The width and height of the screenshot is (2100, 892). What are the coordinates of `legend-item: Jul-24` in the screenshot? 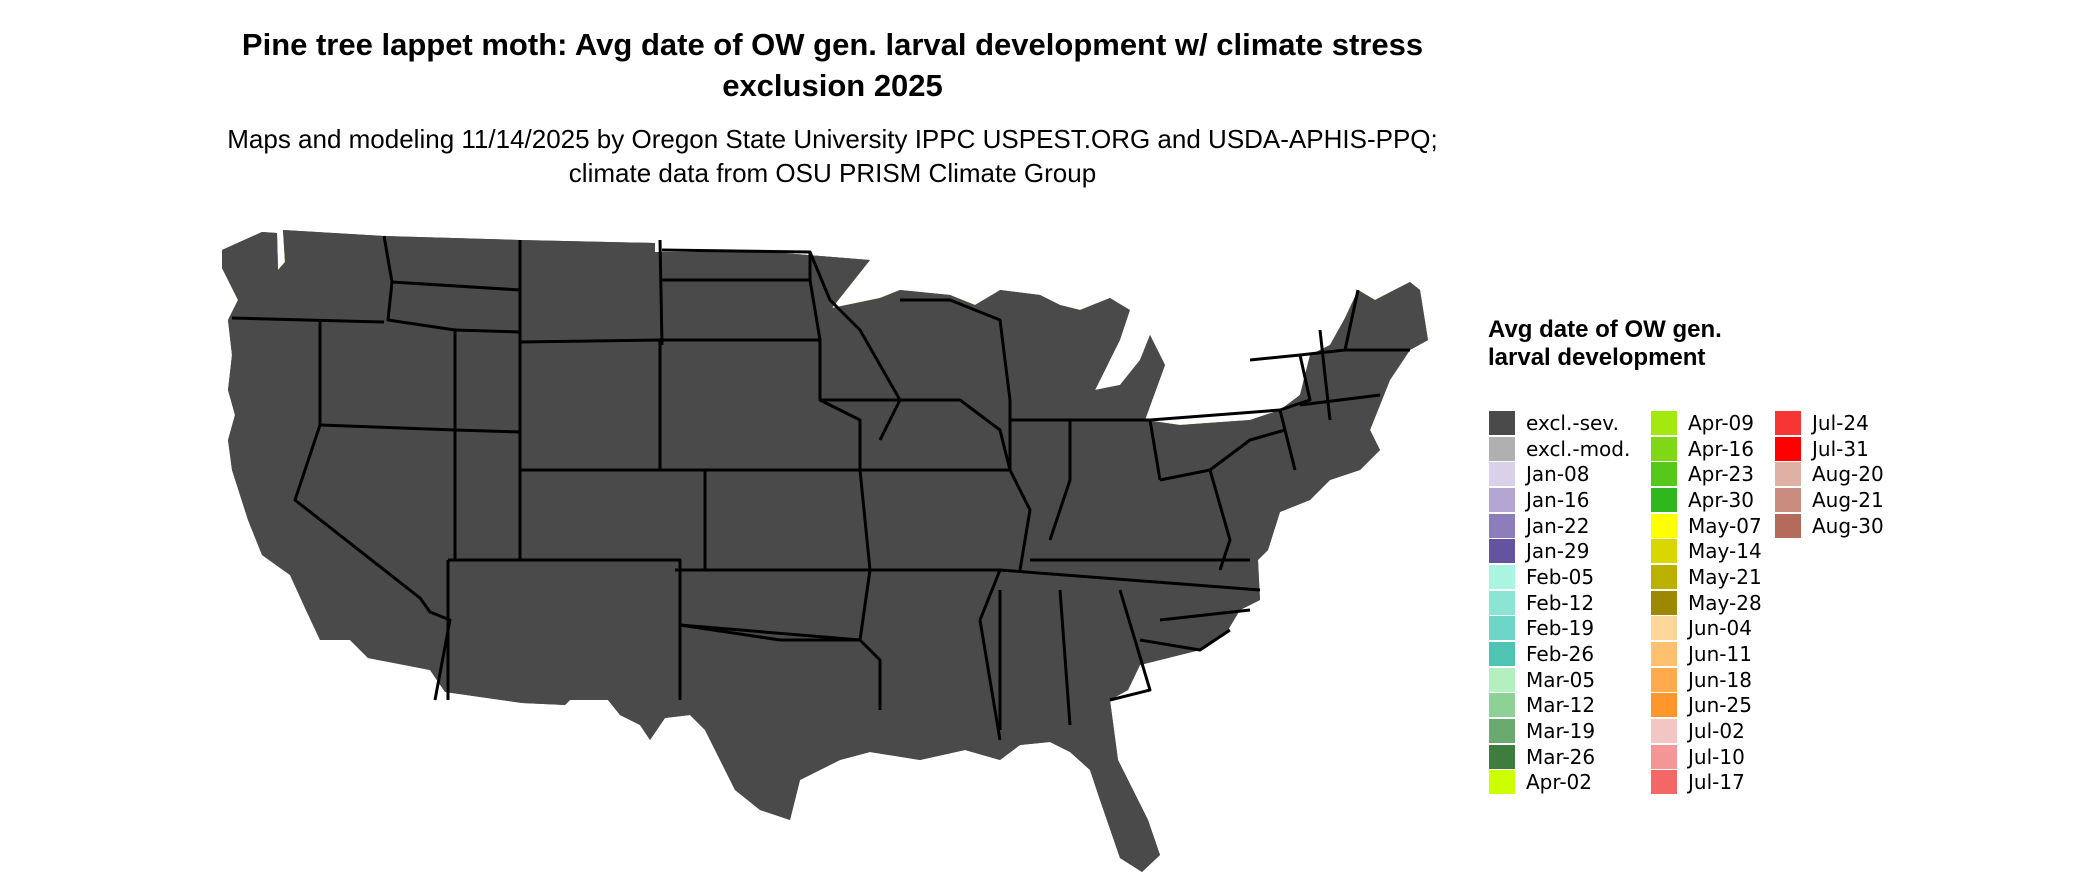 It's located at (1829, 423).